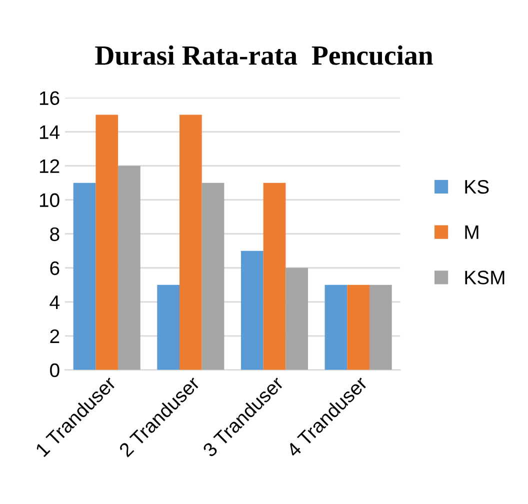  I want to click on legend-label: M, so click(471, 232).